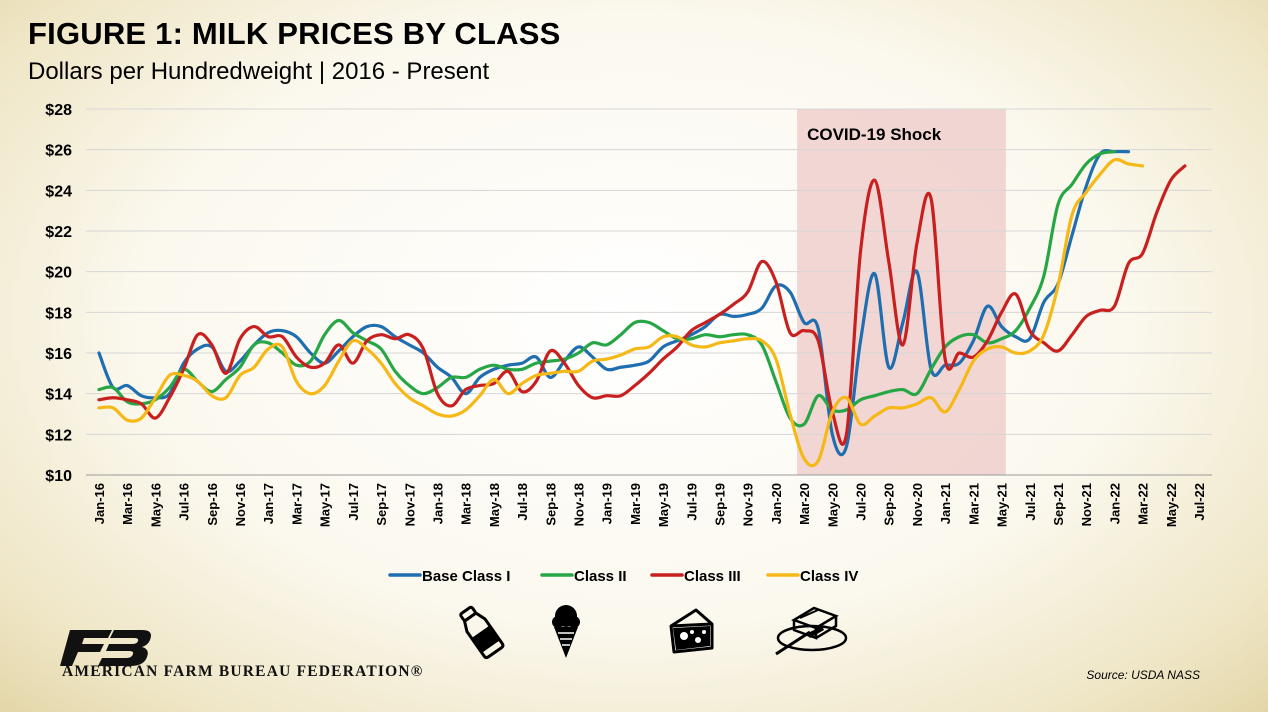 This screenshot has width=1268, height=712. What do you see at coordinates (466, 576) in the screenshot?
I see `legend-label: Base Class I` at bounding box center [466, 576].